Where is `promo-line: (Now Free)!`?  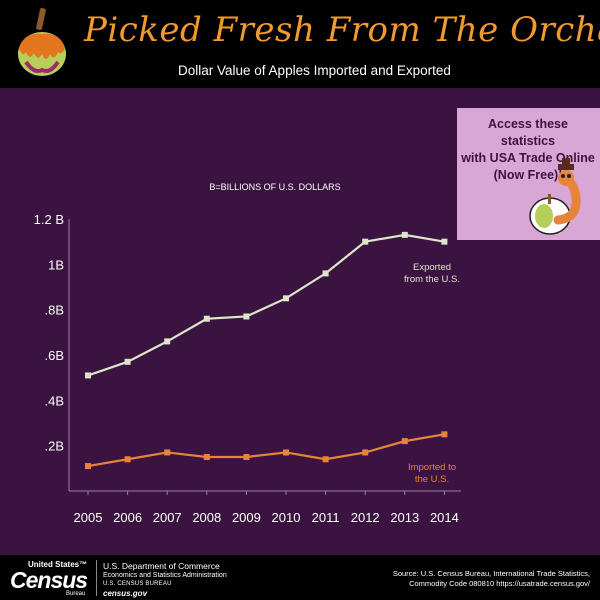 promo-line: (Now Free)! is located at coordinates (528, 175).